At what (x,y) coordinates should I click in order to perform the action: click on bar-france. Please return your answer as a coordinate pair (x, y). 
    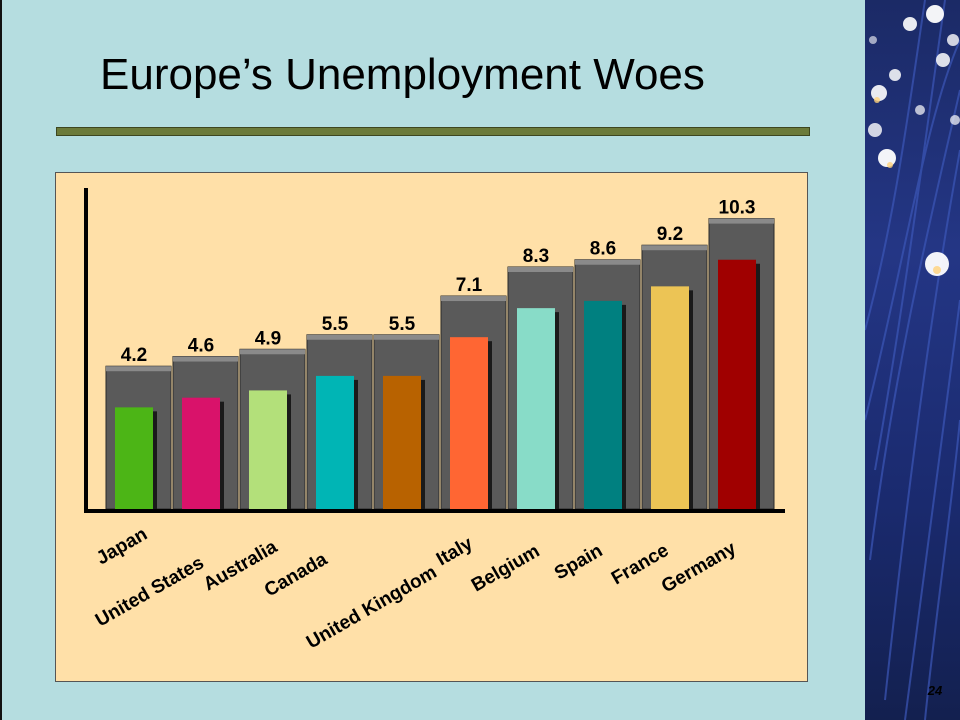
    Looking at the image, I should click on (670, 397).